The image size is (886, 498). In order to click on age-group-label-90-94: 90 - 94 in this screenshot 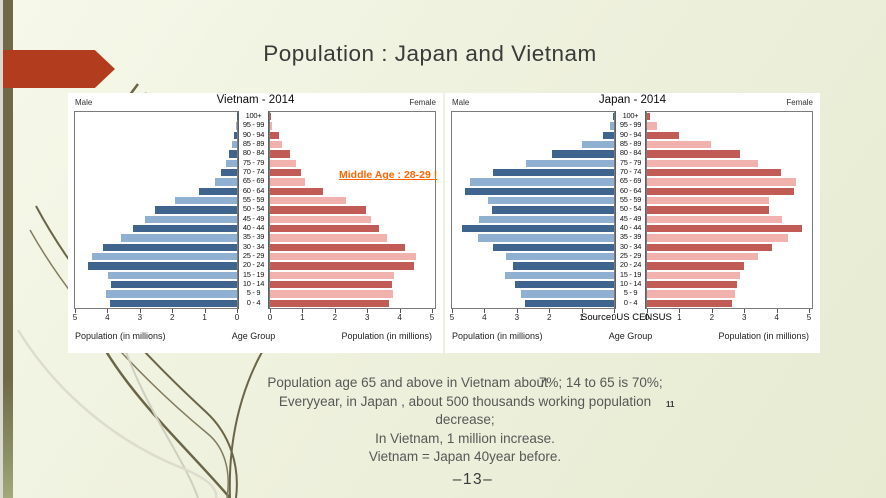, I will do `click(630, 134)`.